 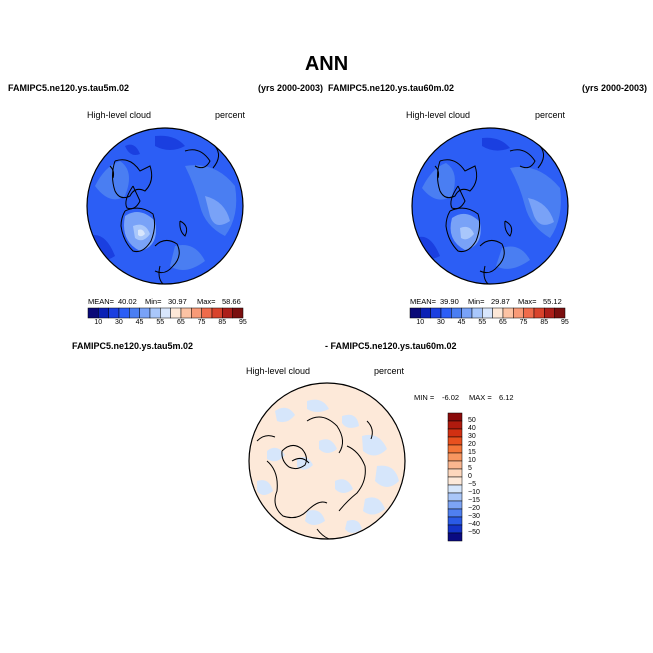 I want to click on panel1-mean-label: MEAN=, so click(x=101, y=301).